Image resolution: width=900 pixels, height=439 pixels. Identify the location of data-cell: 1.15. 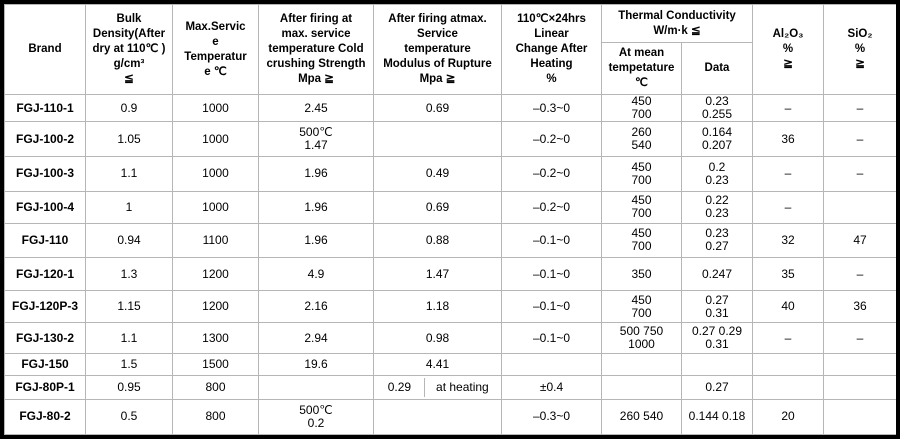
(129, 307).